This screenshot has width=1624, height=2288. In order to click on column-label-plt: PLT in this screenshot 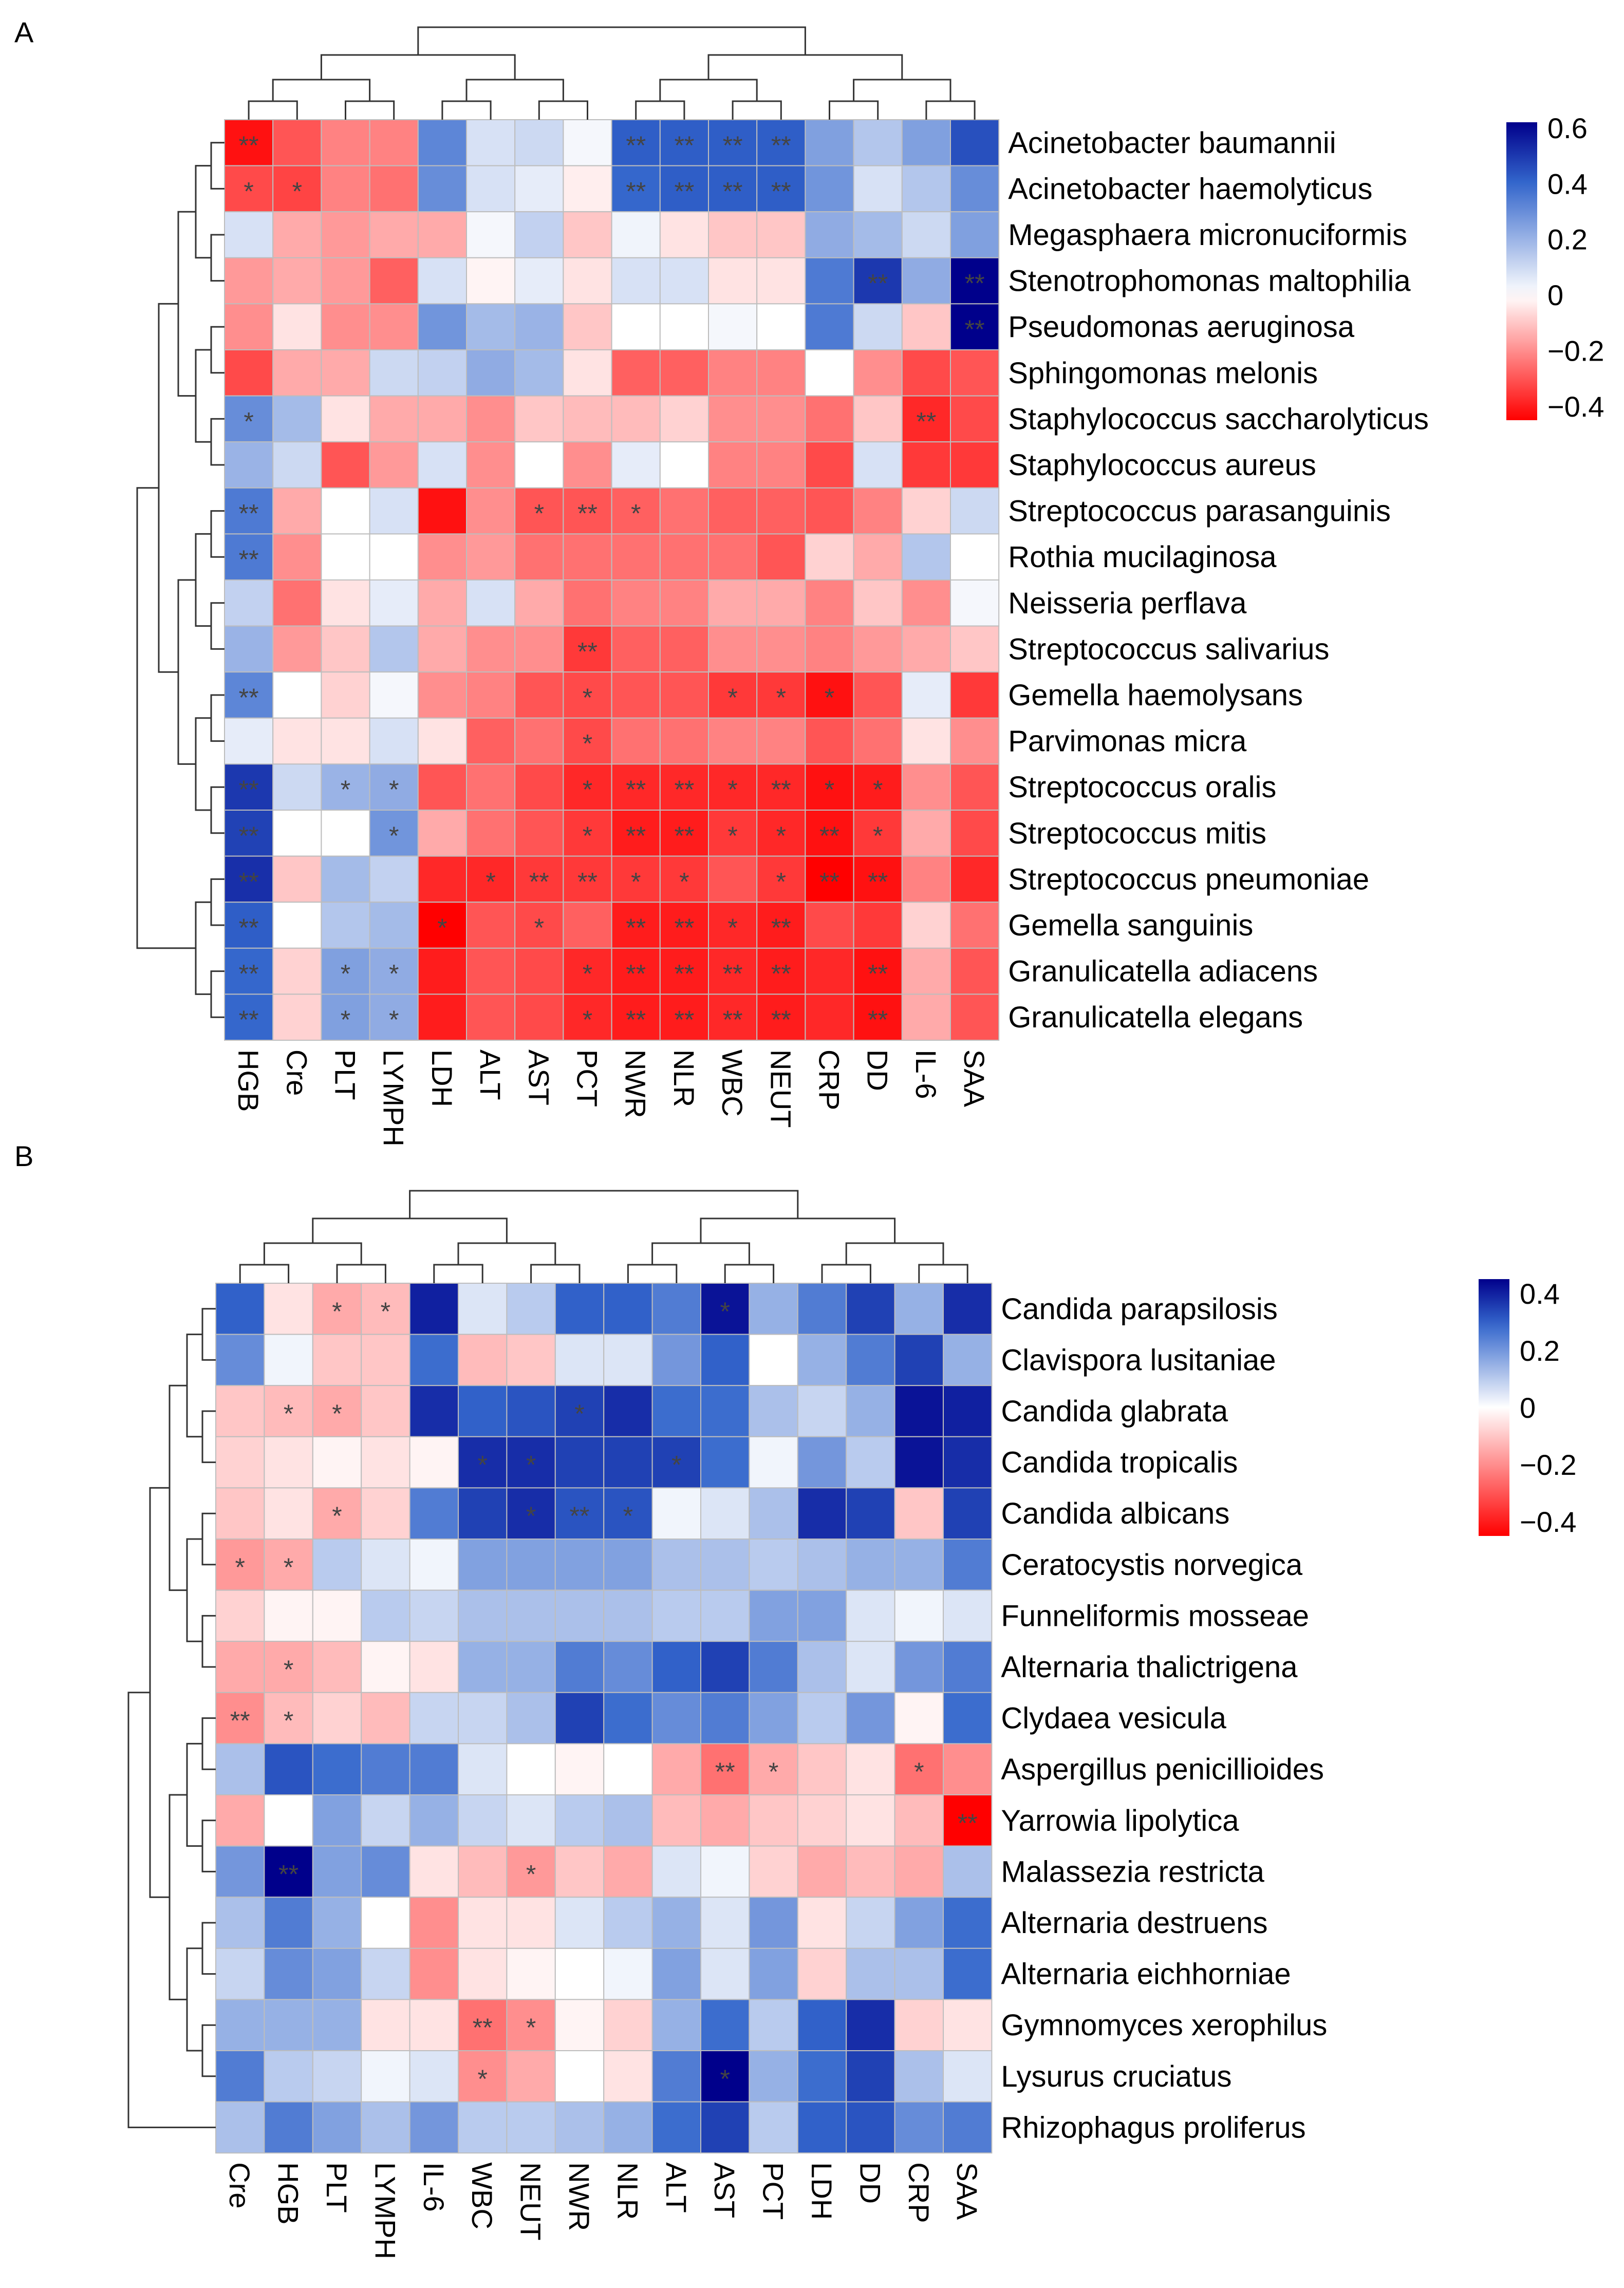, I will do `click(337, 2187)`.